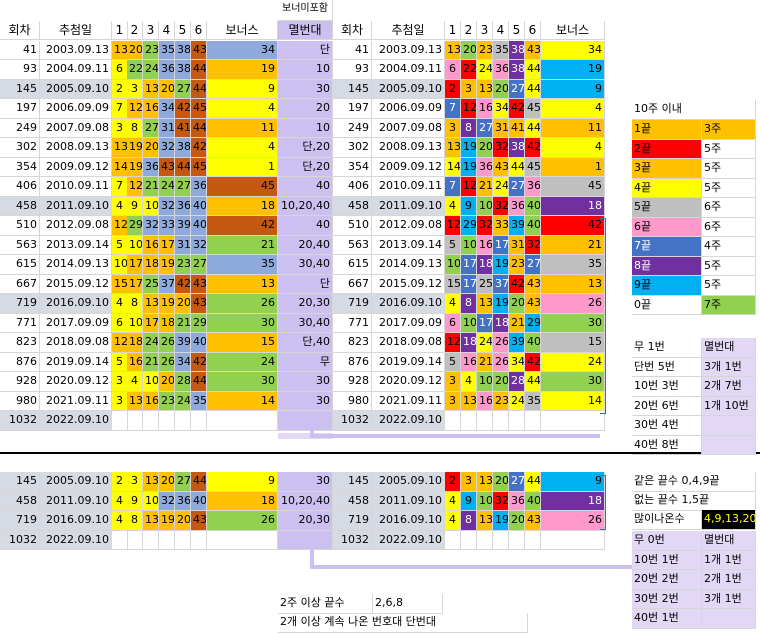 Image resolution: width=760 pixels, height=635 pixels. Describe the element at coordinates (167, 382) in the screenshot. I see `left-ball-number: 20` at that location.